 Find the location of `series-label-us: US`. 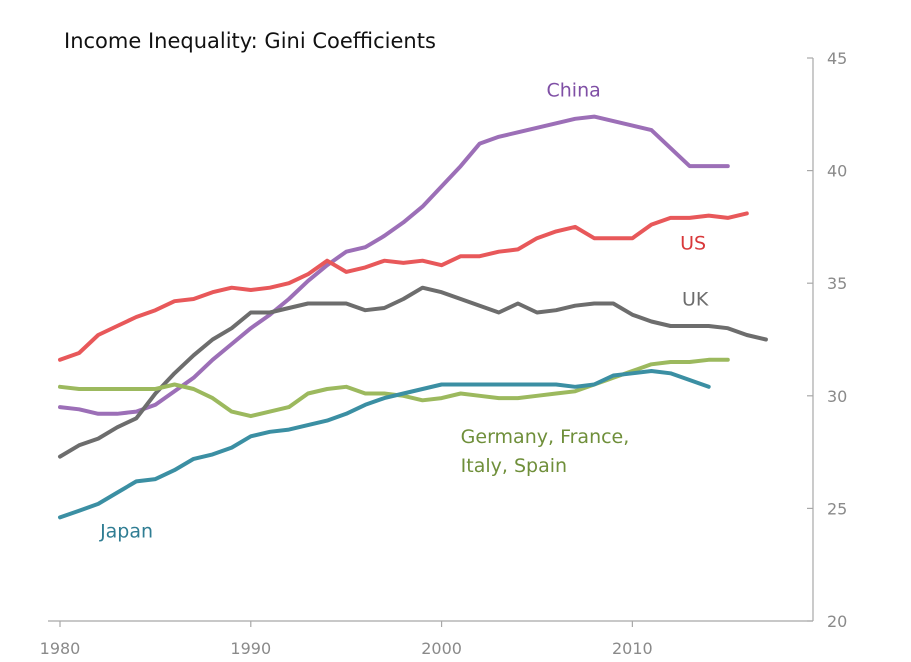

series-label-us: US is located at coordinates (693, 243).